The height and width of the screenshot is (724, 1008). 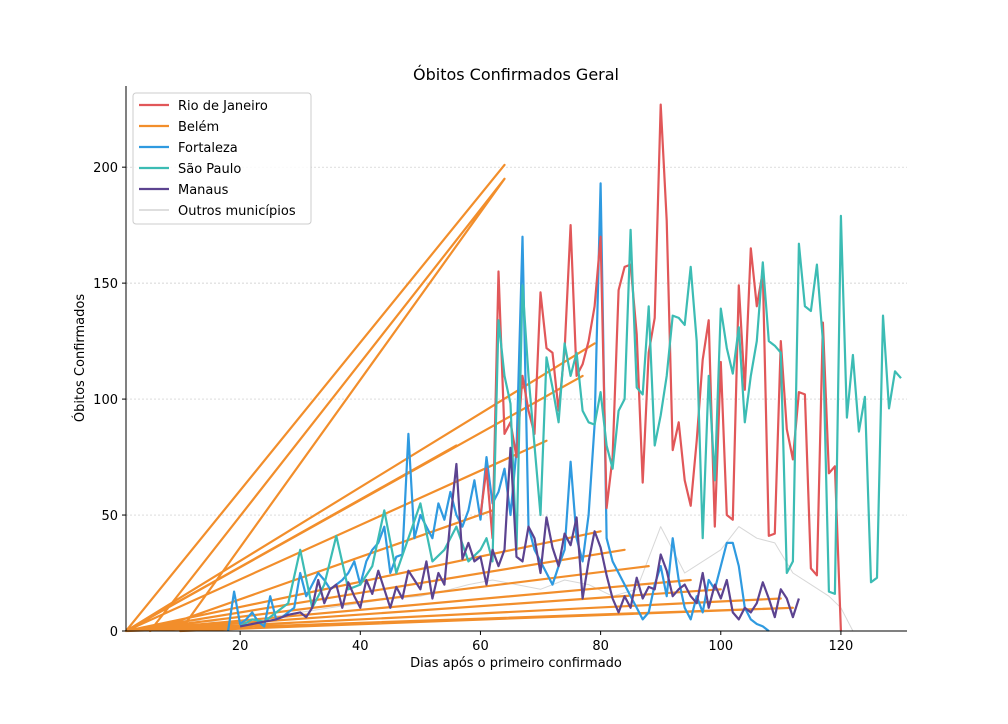 What do you see at coordinates (203, 190) in the screenshot?
I see `legend-label: Manaus` at bounding box center [203, 190].